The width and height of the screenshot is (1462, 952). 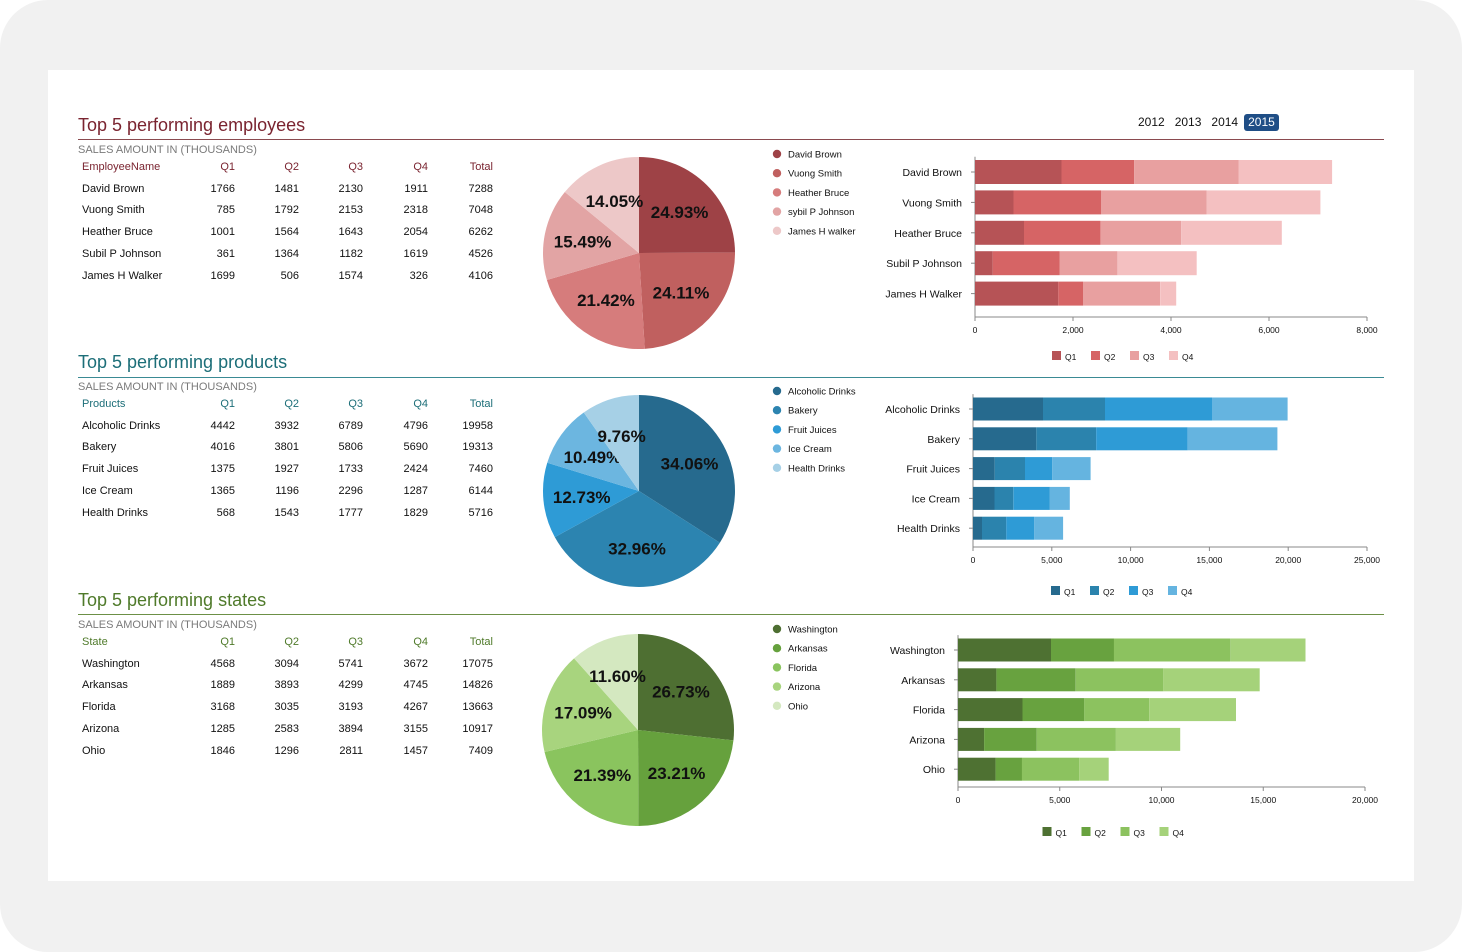 I want to click on table-header-row: State Q1 Q2 Q3 Q4 Total, so click(x=288, y=643).